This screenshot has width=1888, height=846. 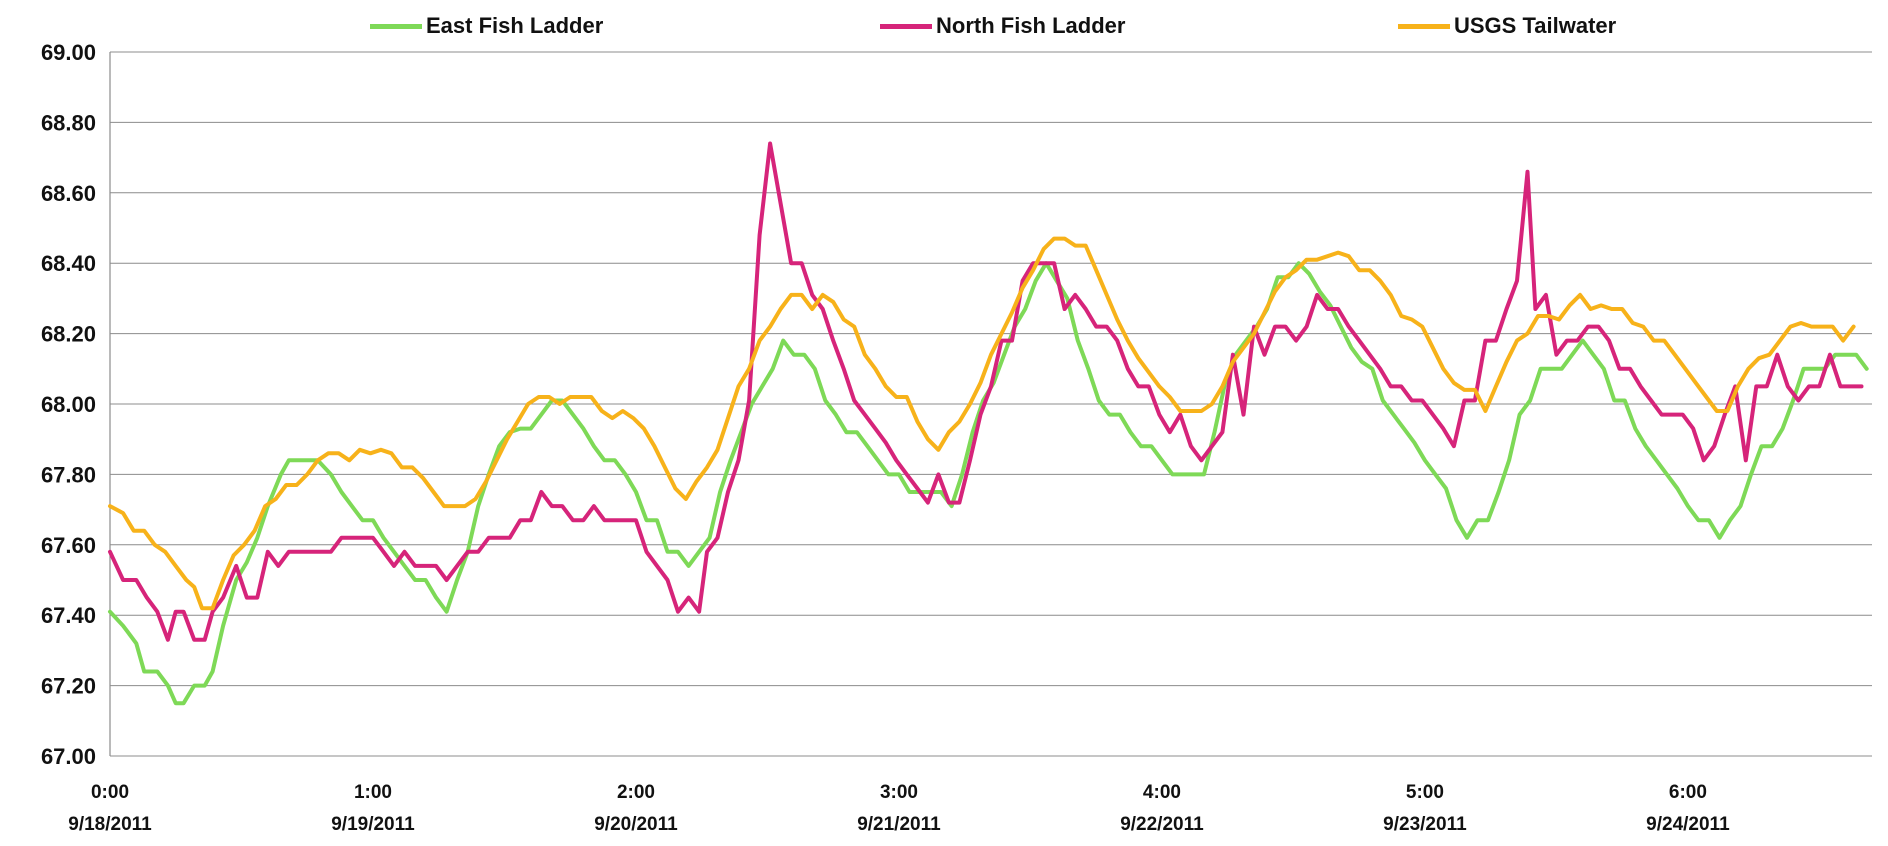 I want to click on y-tick-label: 67.20, so click(x=68, y=686).